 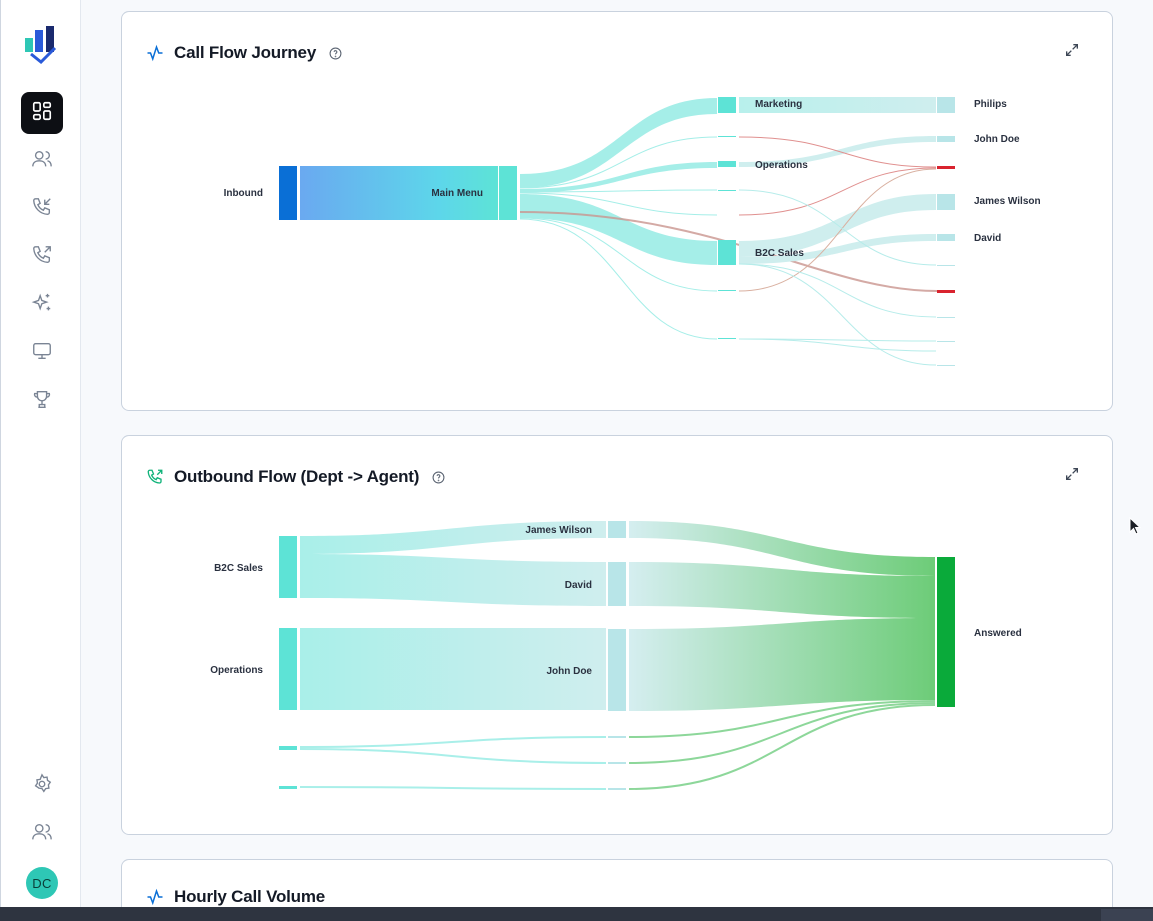 What do you see at coordinates (946, 632) in the screenshot?
I see `node-answered` at bounding box center [946, 632].